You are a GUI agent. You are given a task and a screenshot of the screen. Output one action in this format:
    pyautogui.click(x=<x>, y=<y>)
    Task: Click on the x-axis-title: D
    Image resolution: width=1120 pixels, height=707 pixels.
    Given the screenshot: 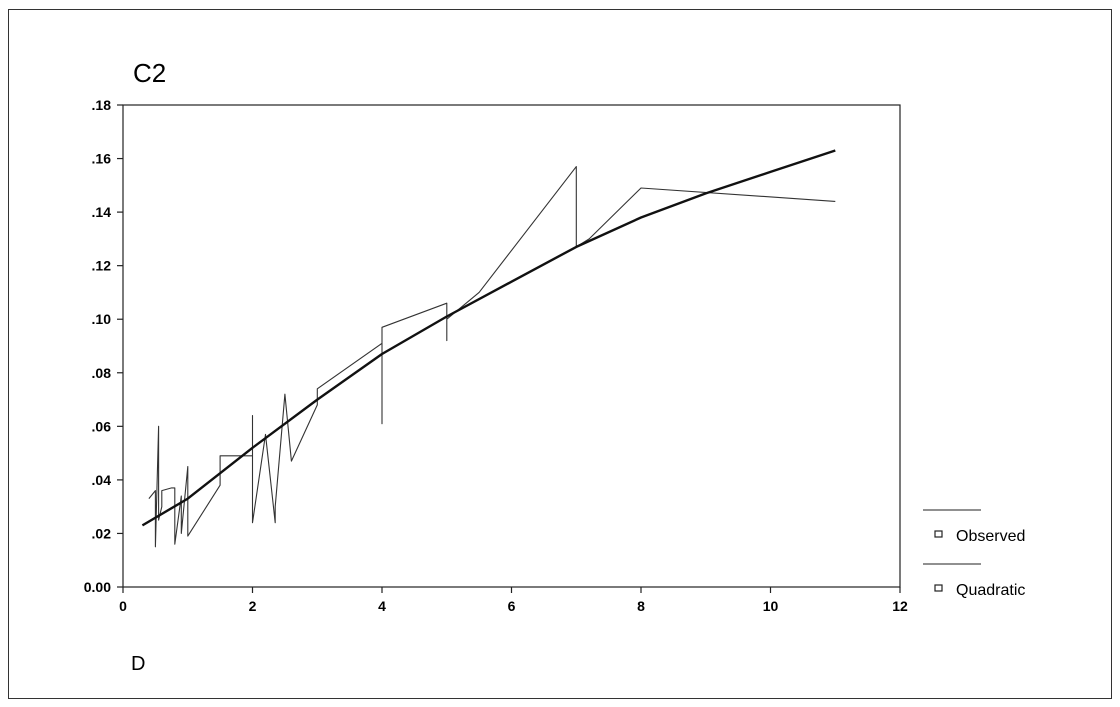 What is the action you would take?
    pyautogui.click(x=138, y=664)
    